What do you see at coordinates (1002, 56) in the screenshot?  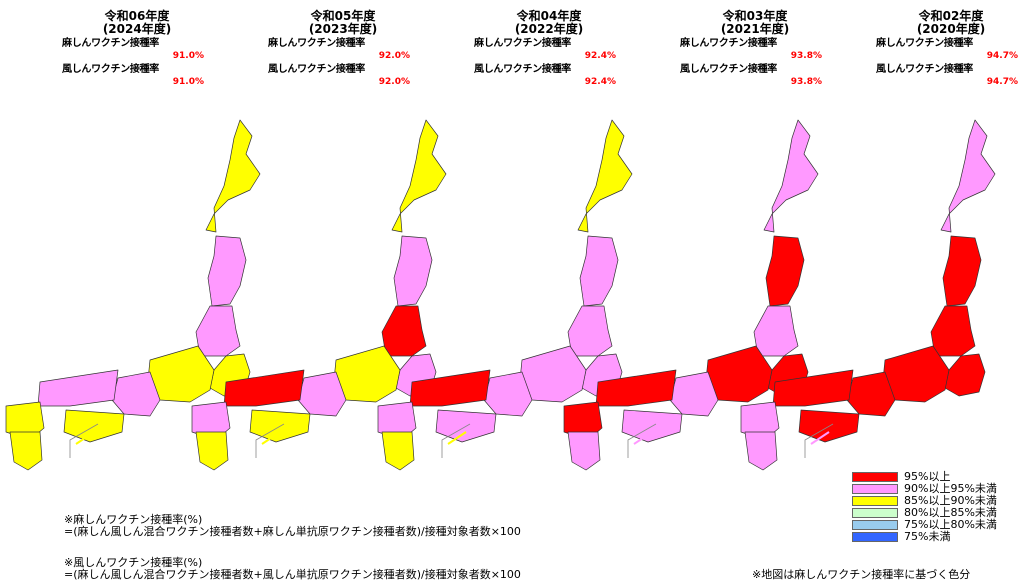 I see `measles-rate: 94.7%` at bounding box center [1002, 56].